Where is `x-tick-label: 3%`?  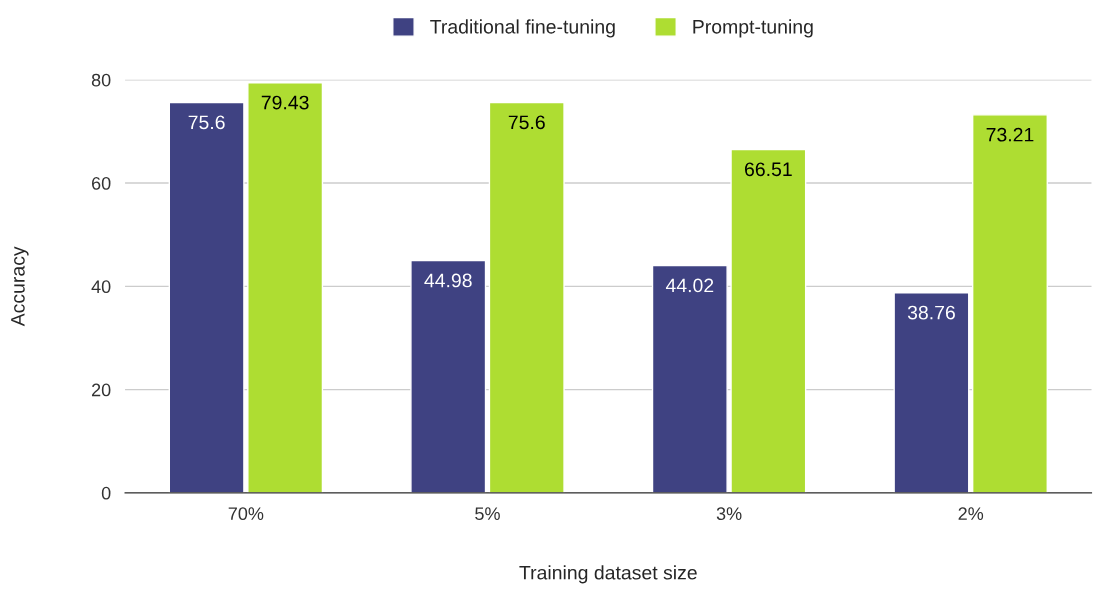 x-tick-label: 3% is located at coordinates (729, 514).